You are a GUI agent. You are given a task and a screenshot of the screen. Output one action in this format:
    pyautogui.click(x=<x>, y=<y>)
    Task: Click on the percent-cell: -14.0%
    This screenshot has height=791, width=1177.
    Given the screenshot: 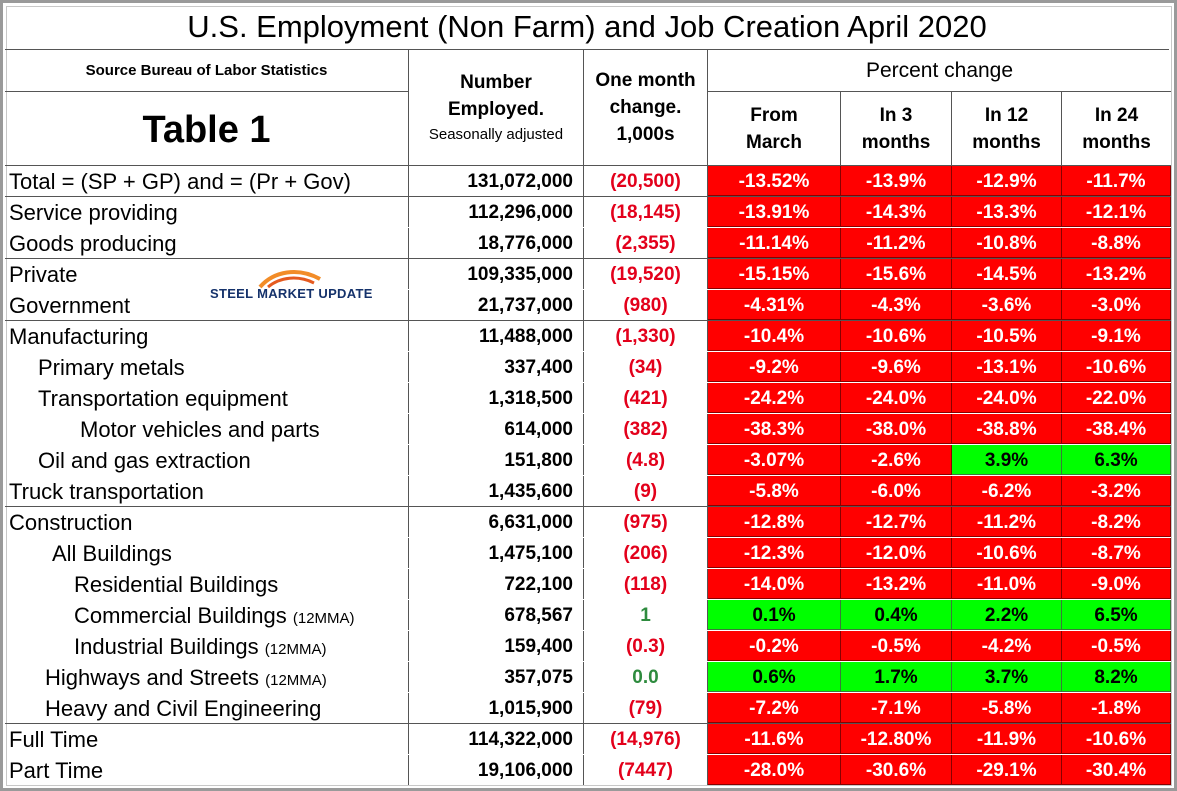 What is the action you would take?
    pyautogui.click(x=774, y=584)
    